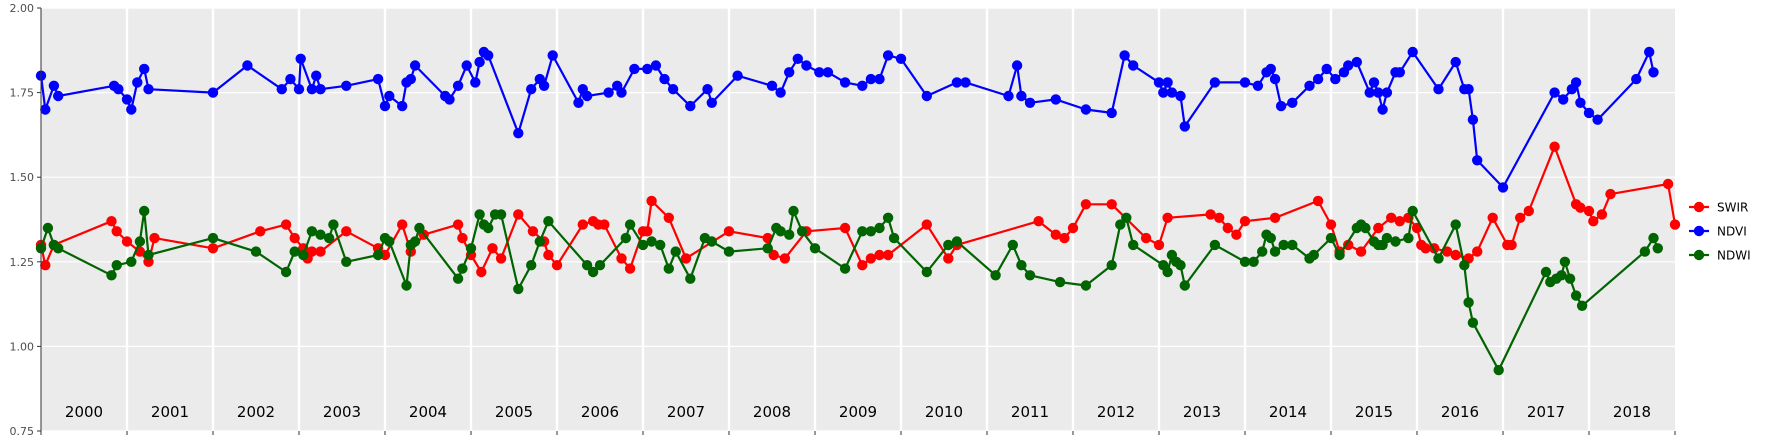  What do you see at coordinates (1030, 412) in the screenshot?
I see `year-label-2011: 2011` at bounding box center [1030, 412].